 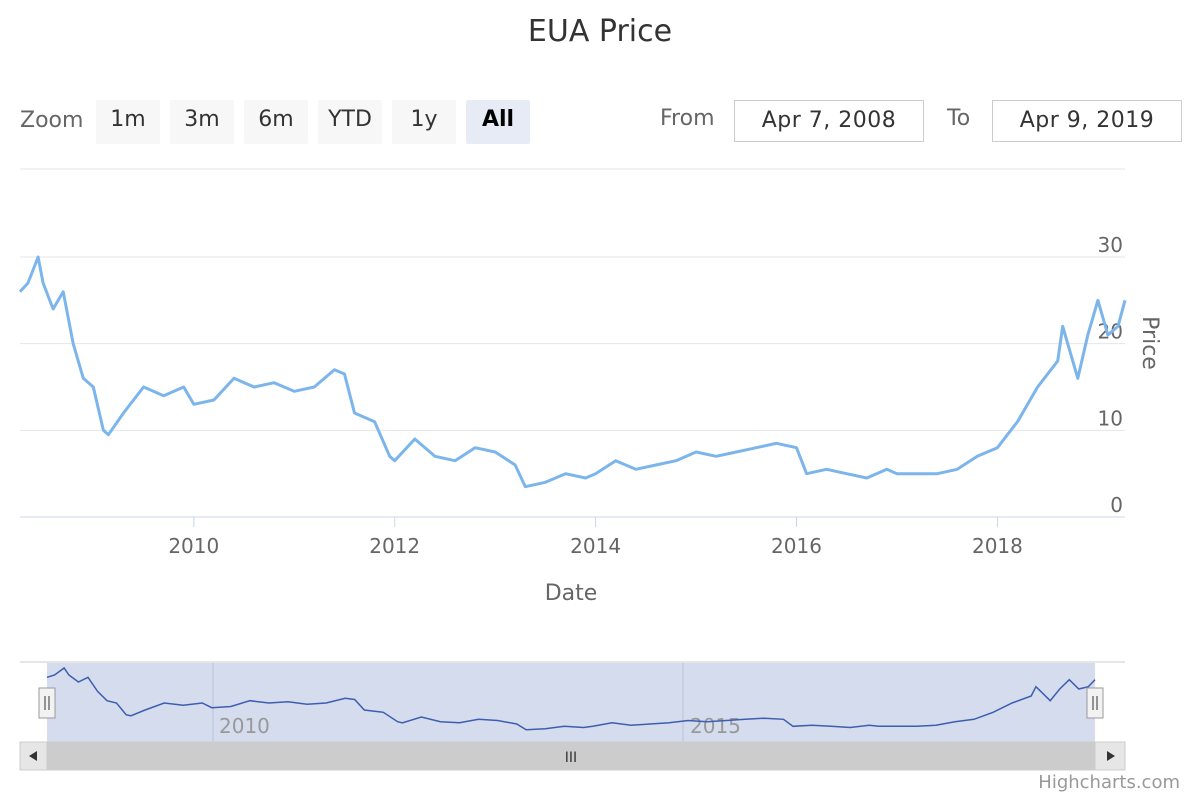 I want to click on chart-title: EUA Price, so click(x=600, y=31).